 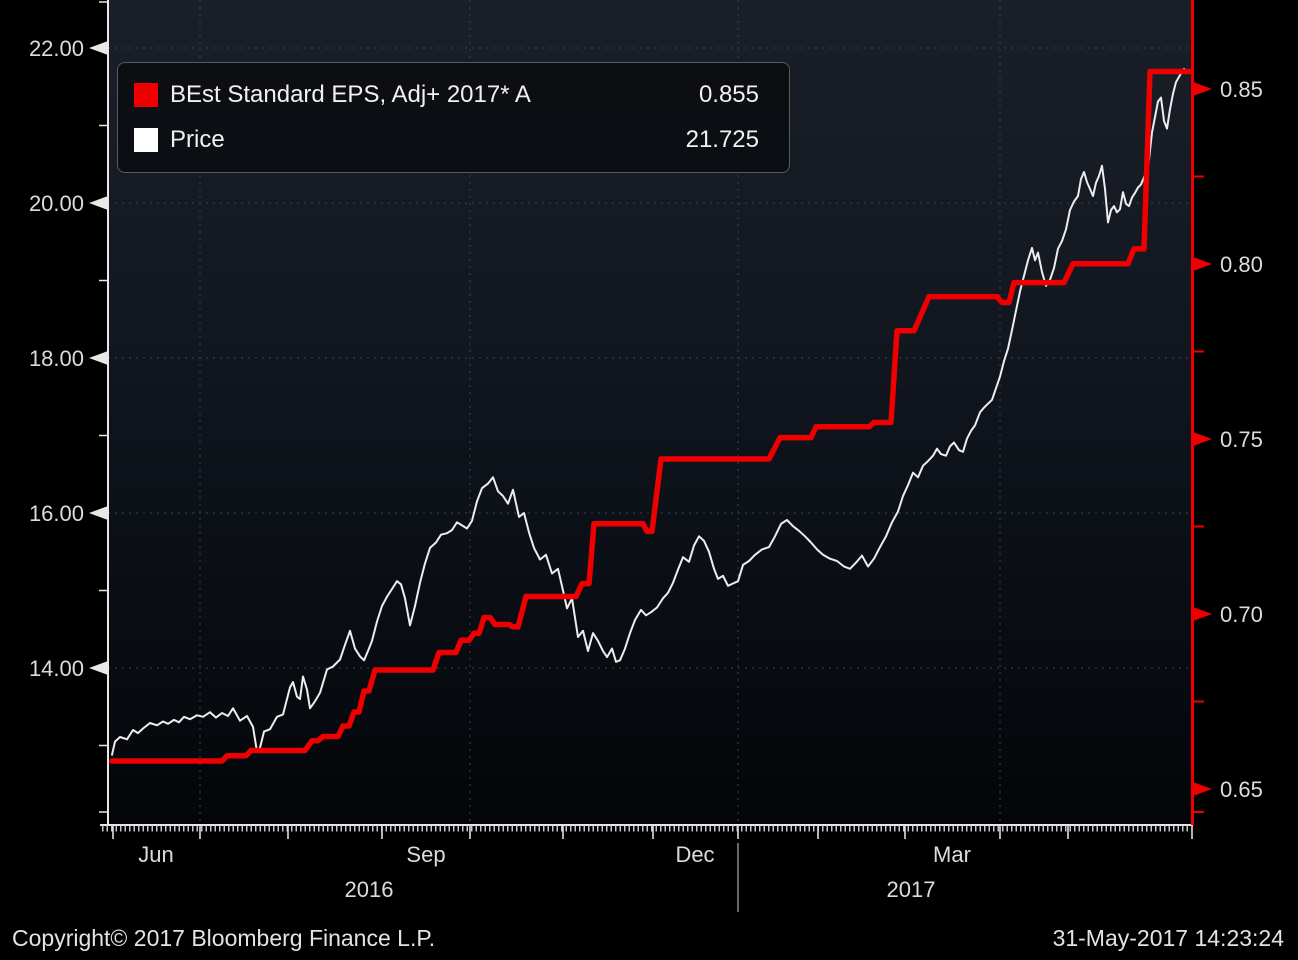 I want to click on month-label: Sep, so click(x=425, y=854).